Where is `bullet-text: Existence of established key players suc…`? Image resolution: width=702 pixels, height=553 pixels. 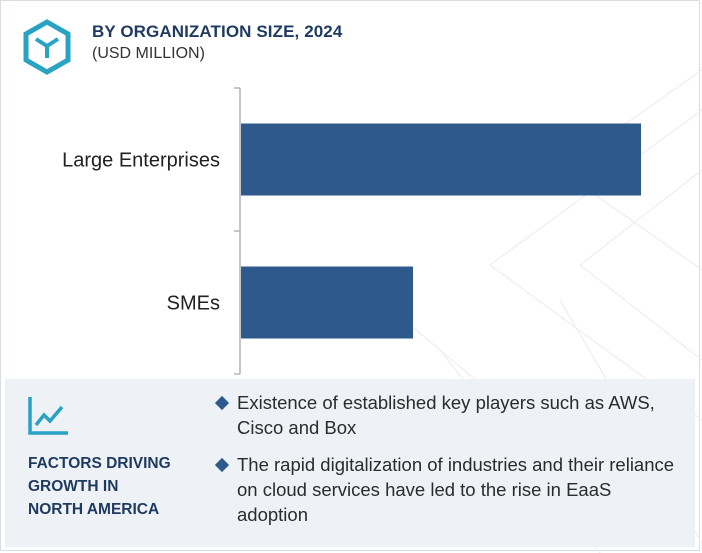 bullet-text: Existence of established key players suc… is located at coordinates (446, 415).